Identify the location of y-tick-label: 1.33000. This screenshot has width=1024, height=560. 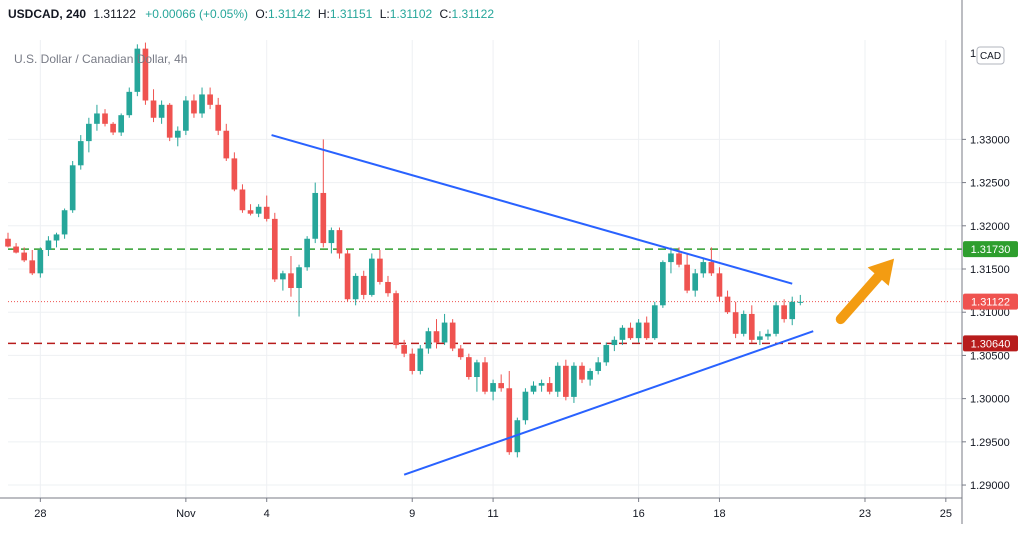
(990, 140).